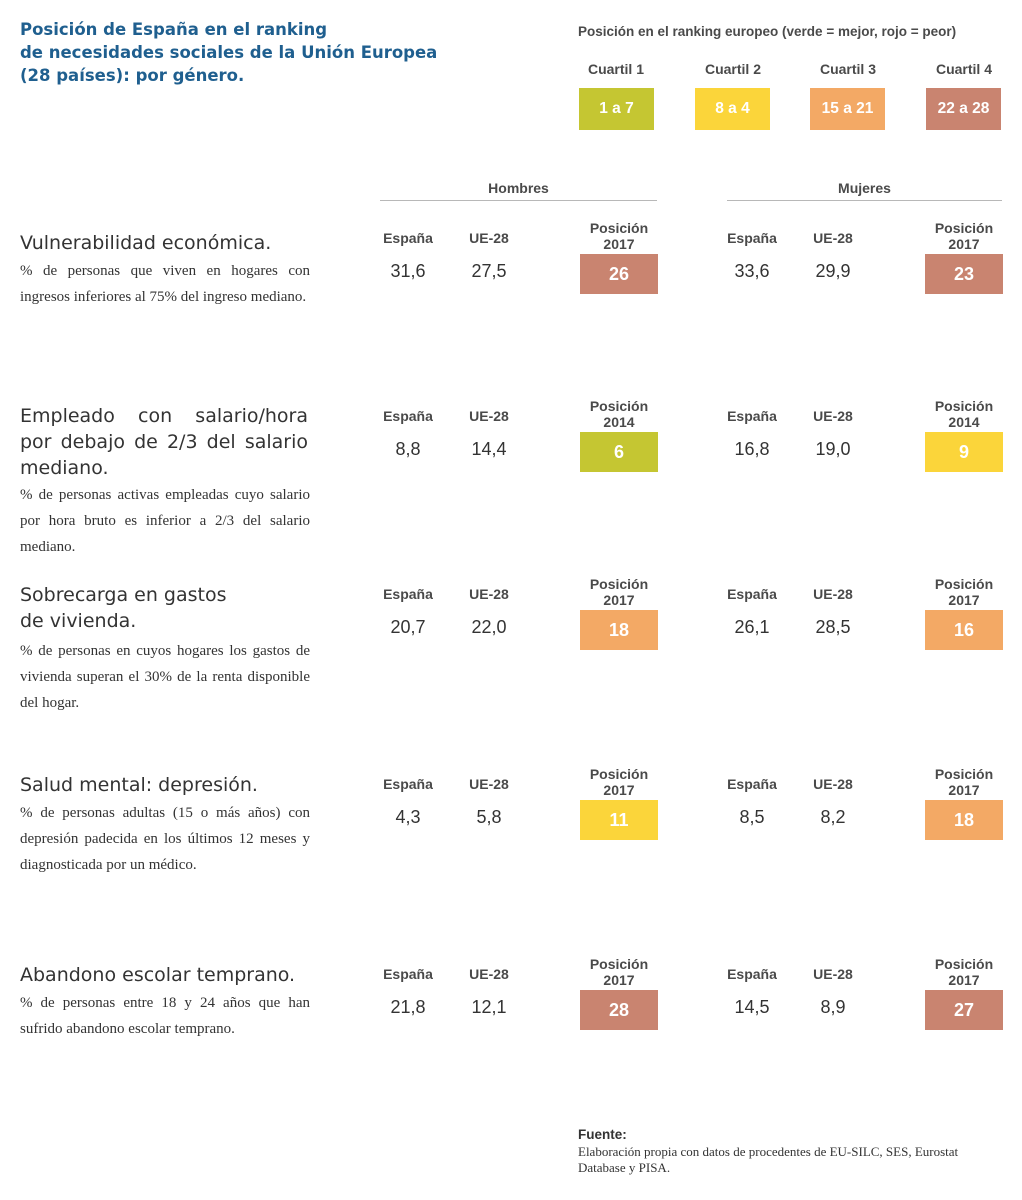 This screenshot has width=1022, height=1200. I want to click on value-men-eu: 5,8, so click(489, 817).